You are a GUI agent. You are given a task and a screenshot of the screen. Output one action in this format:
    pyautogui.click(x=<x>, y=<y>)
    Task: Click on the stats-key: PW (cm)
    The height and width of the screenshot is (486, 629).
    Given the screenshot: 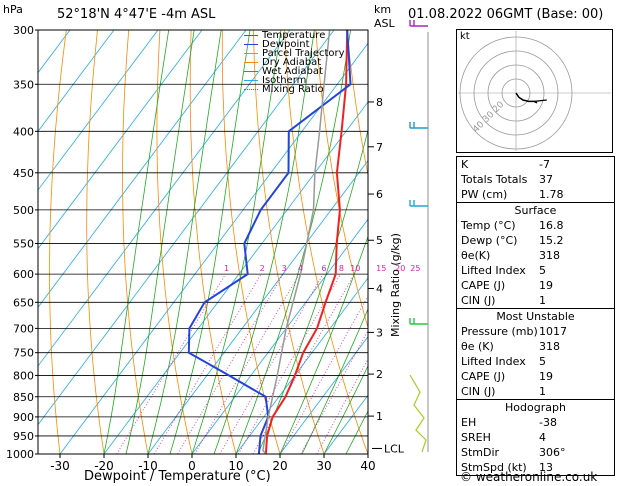 What is the action you would take?
    pyautogui.click(x=484, y=194)
    